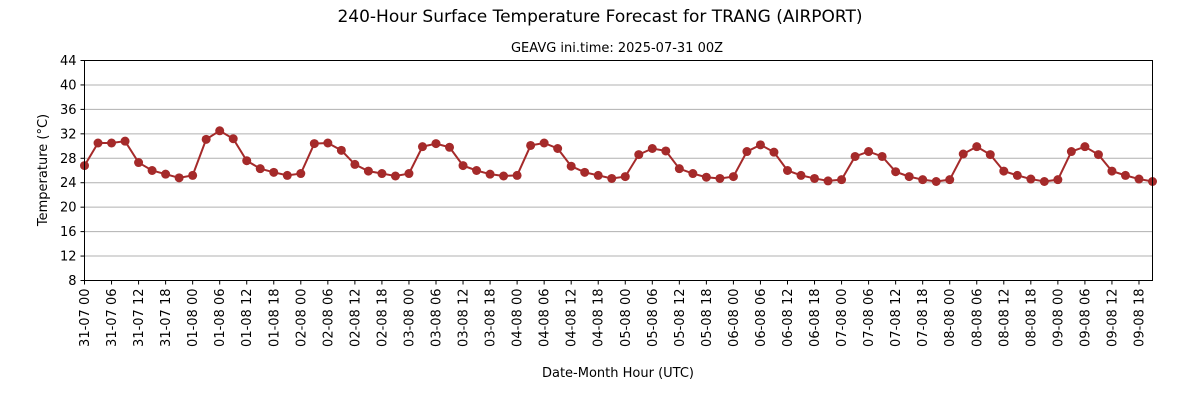 This screenshot has height=400, width=1200. Describe the element at coordinates (68, 257) in the screenshot. I see `y-tick-label: 12` at that location.